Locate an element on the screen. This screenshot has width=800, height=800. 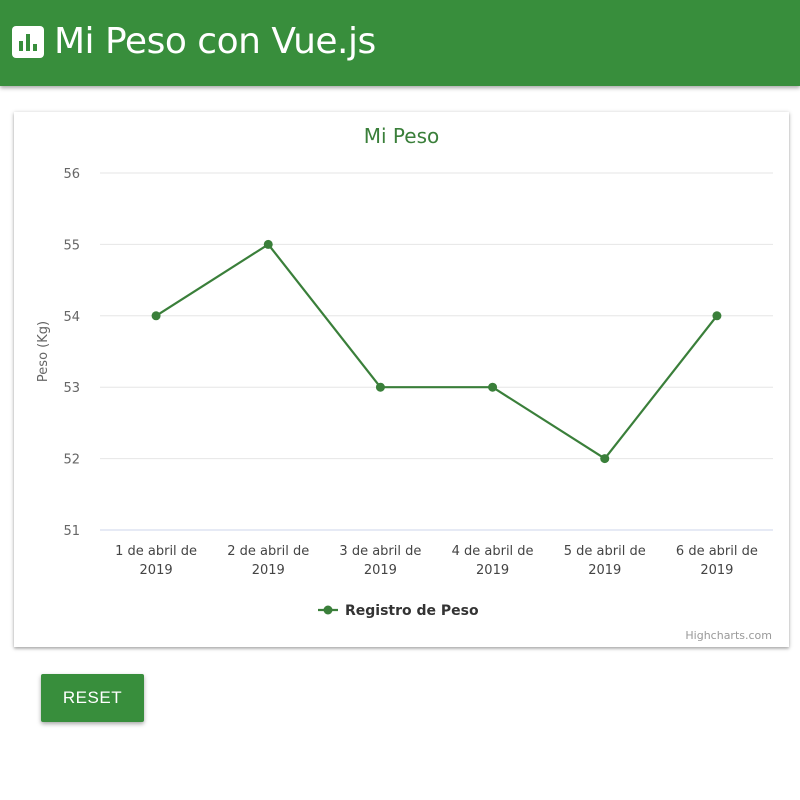
legend-marker is located at coordinates (328, 610).